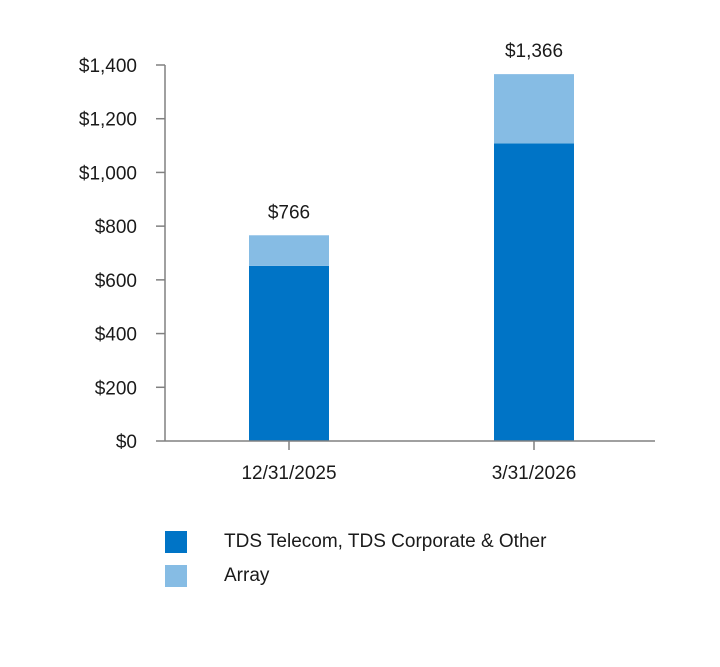 This screenshot has height=667, width=720. Describe the element at coordinates (534, 51) in the screenshot. I see `bar-total-label: $1,366` at that location.